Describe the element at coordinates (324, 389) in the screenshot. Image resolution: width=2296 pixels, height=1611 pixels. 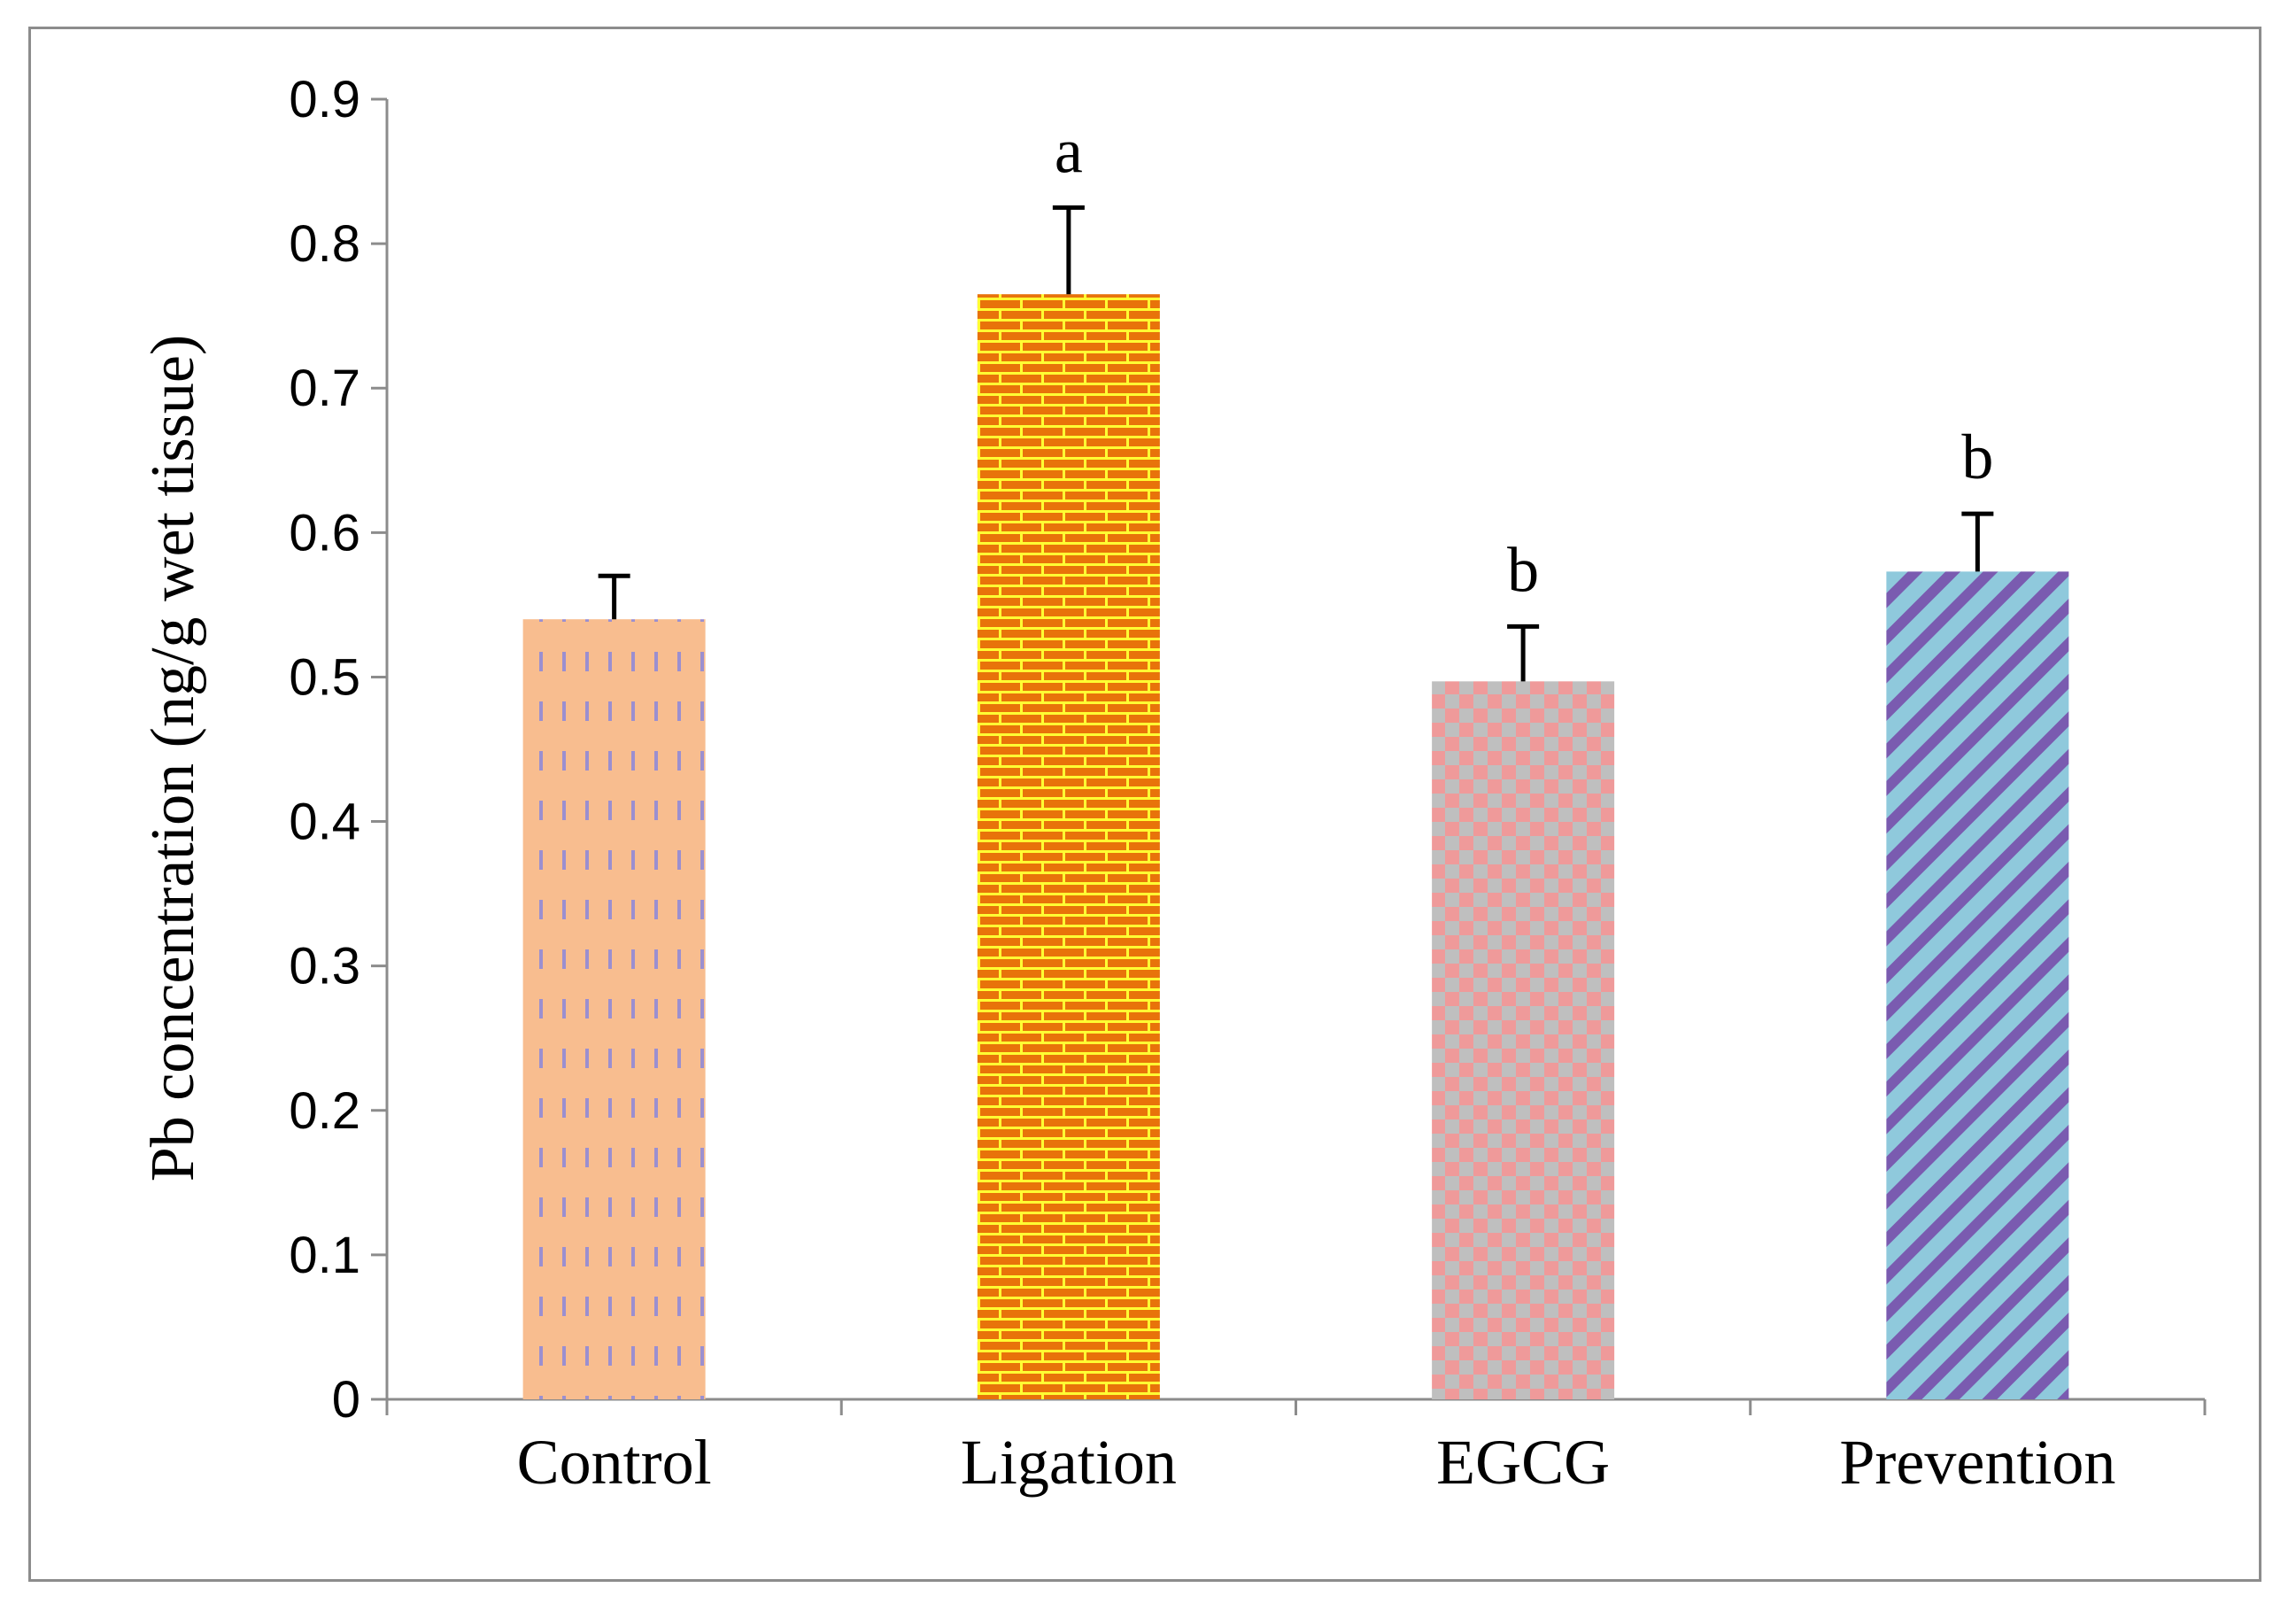
I see `y-tick-label: 0.7` at that location.